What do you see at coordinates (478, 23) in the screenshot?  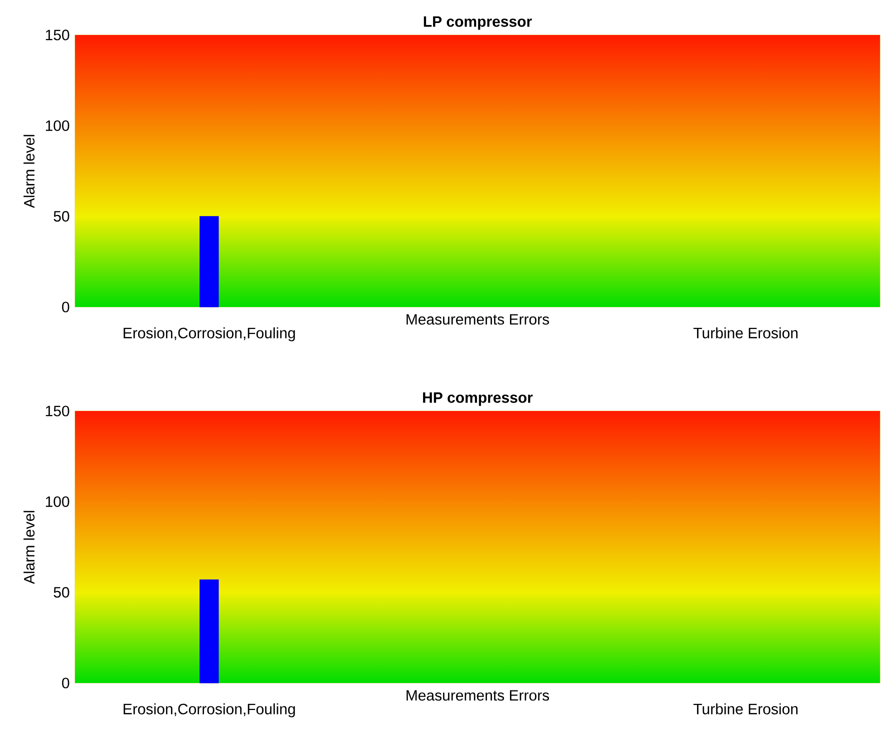 I see `chart-title: LP compressor` at bounding box center [478, 23].